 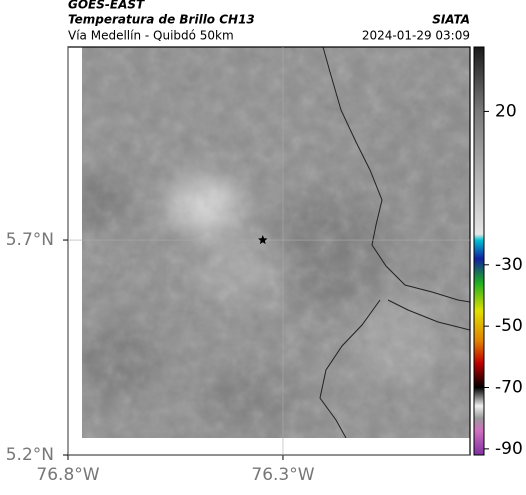 I want to click on location-marker, so click(x=263, y=240).